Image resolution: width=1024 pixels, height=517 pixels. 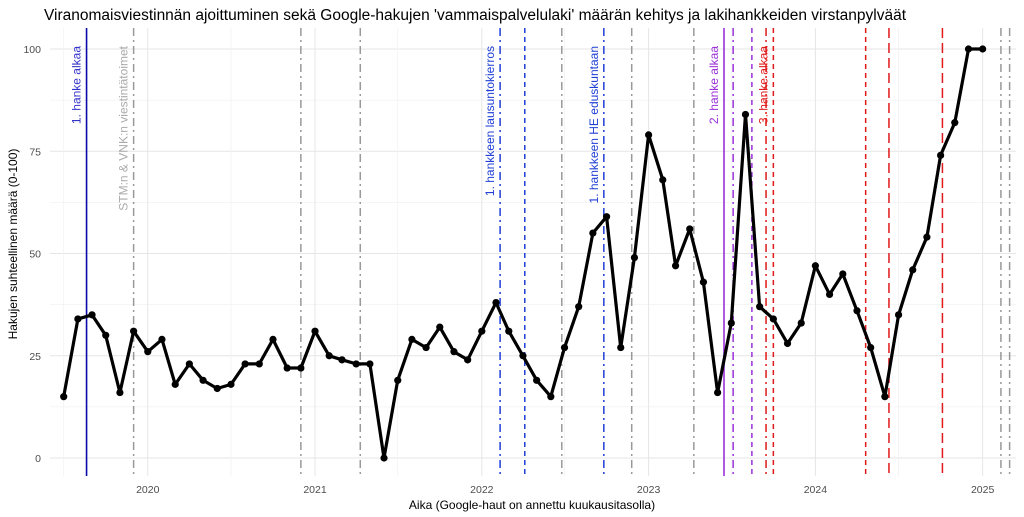 What do you see at coordinates (714, 85) in the screenshot?
I see `reference-line-label: 2. hanke alkaa` at bounding box center [714, 85].